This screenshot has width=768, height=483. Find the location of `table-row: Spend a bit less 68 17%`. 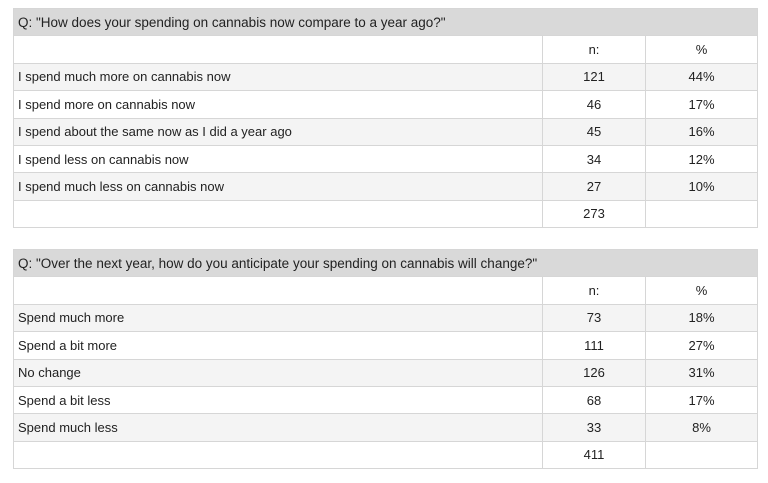

table-row: Spend a bit less 68 17% is located at coordinates (386, 400).